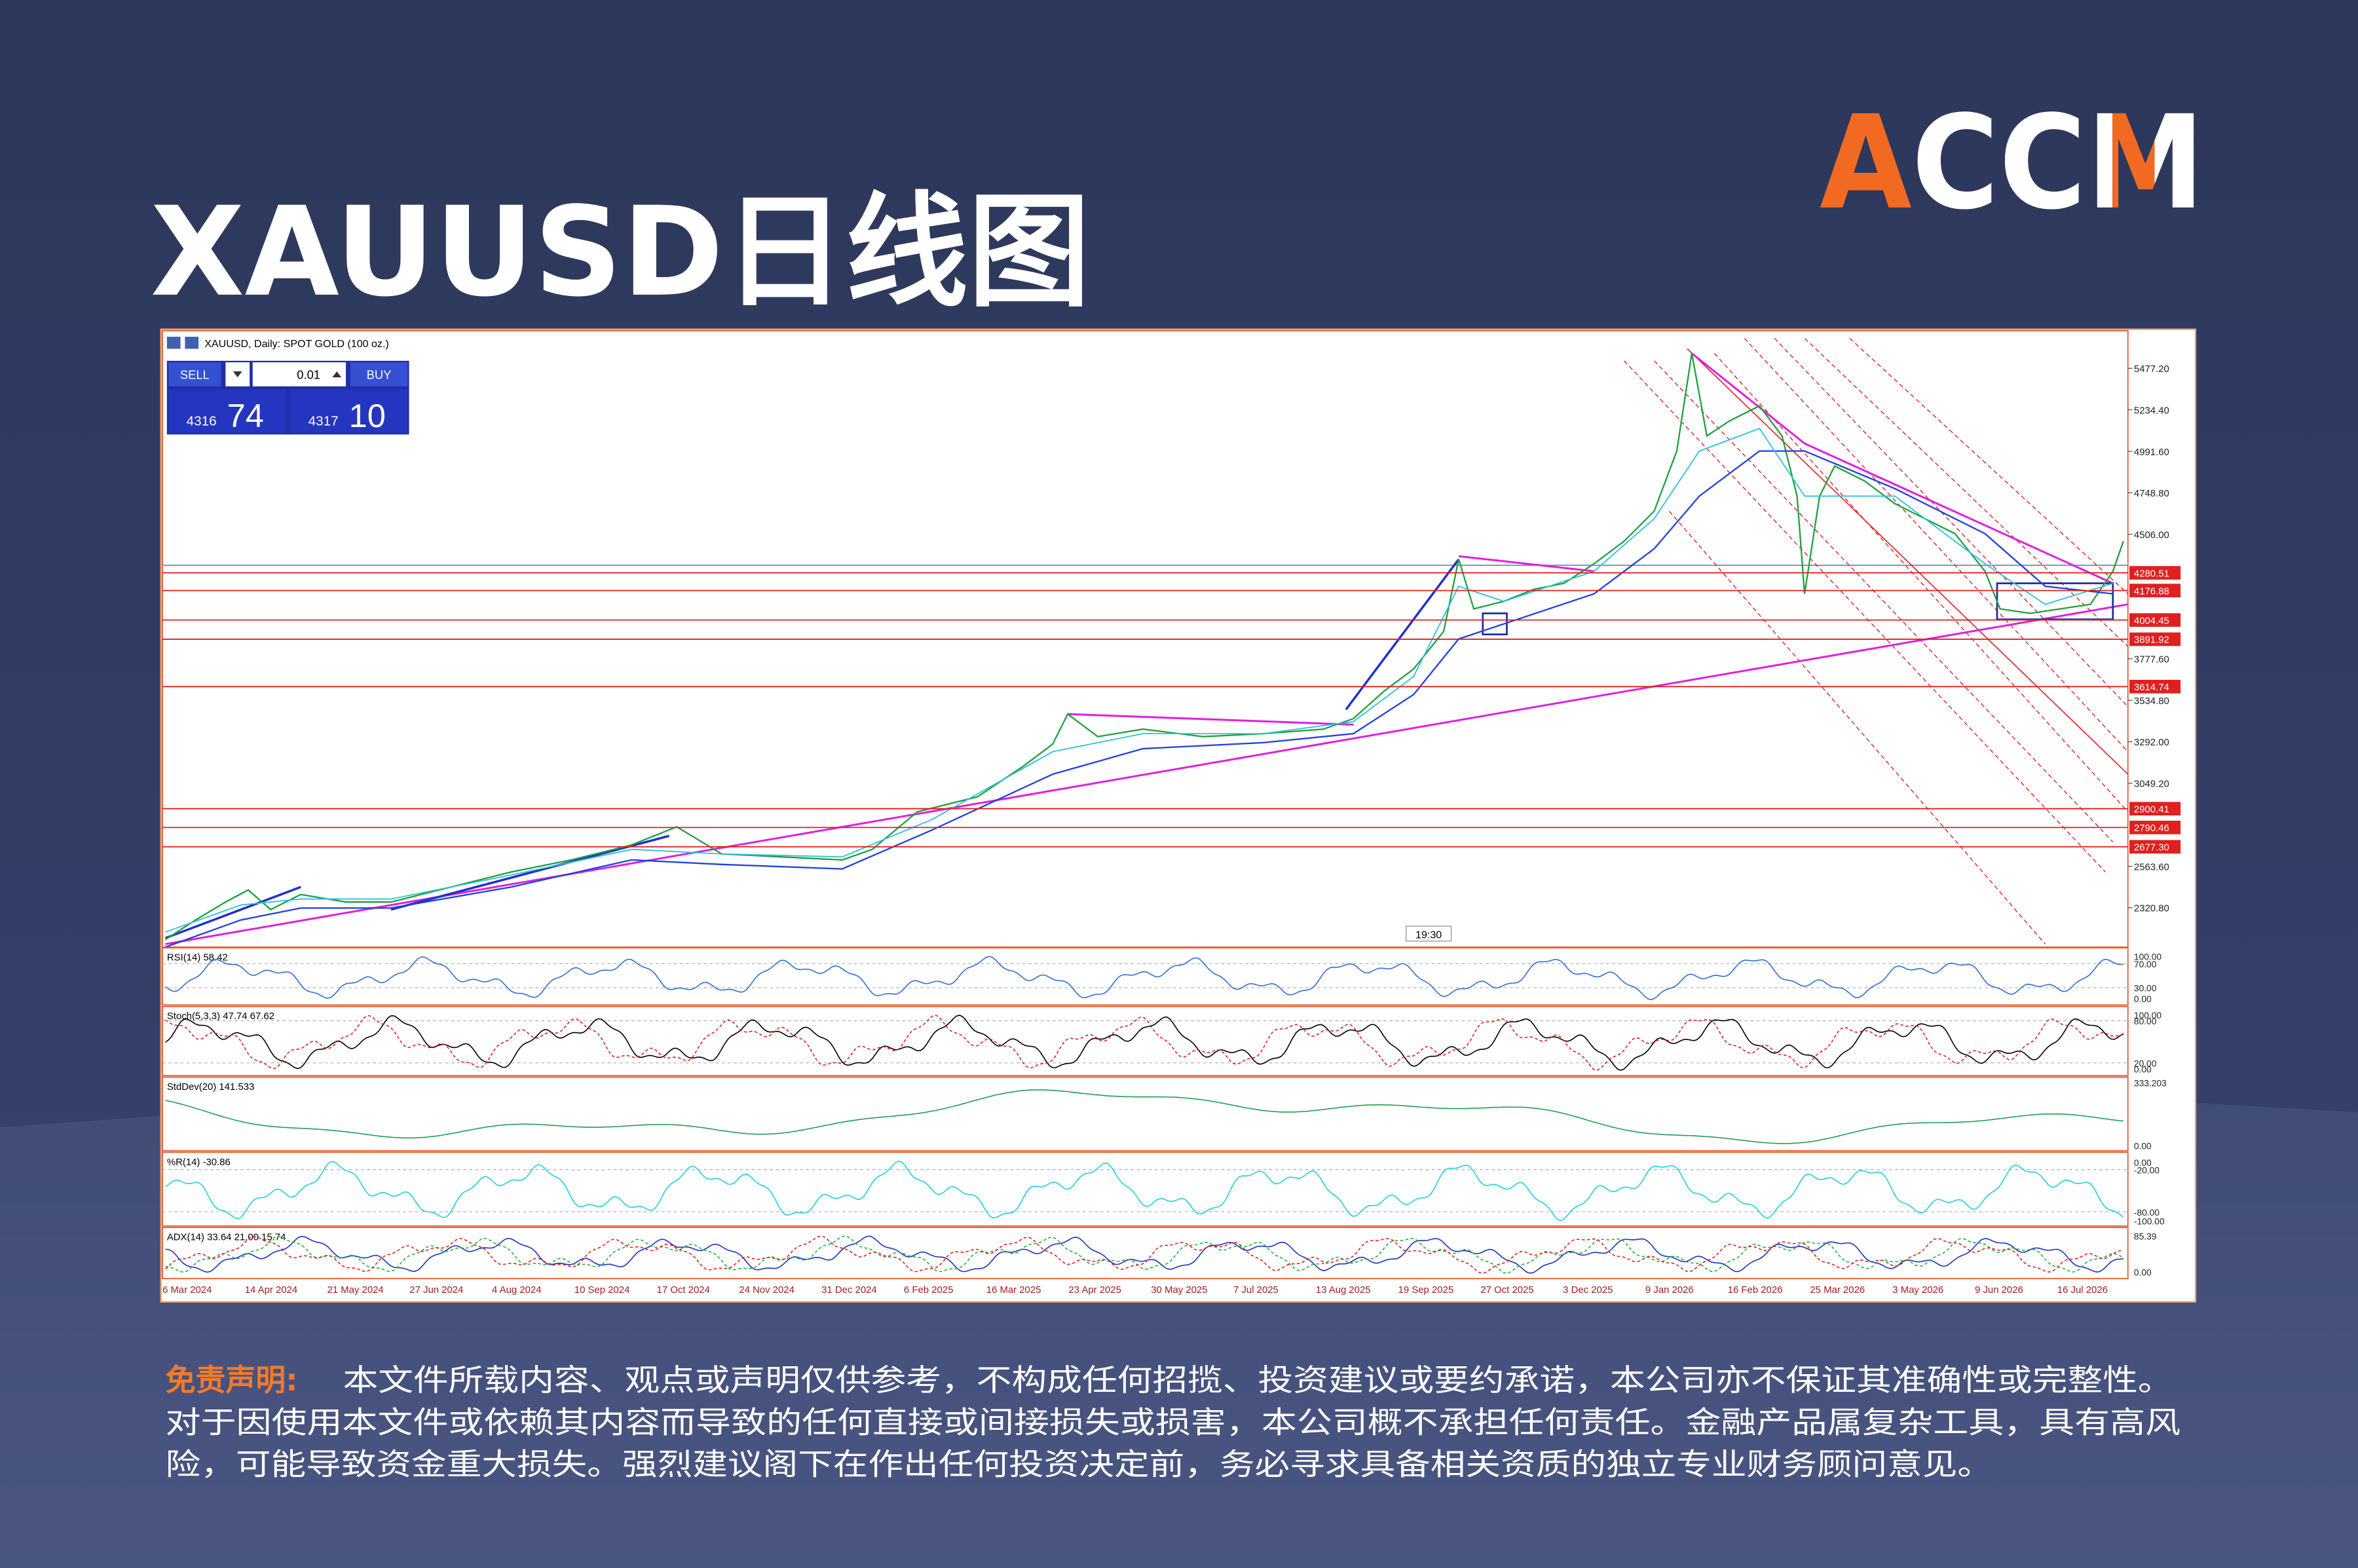 The image size is (2358, 1568). I want to click on date-tick-label: 9 Jun 2026, so click(1999, 1290).